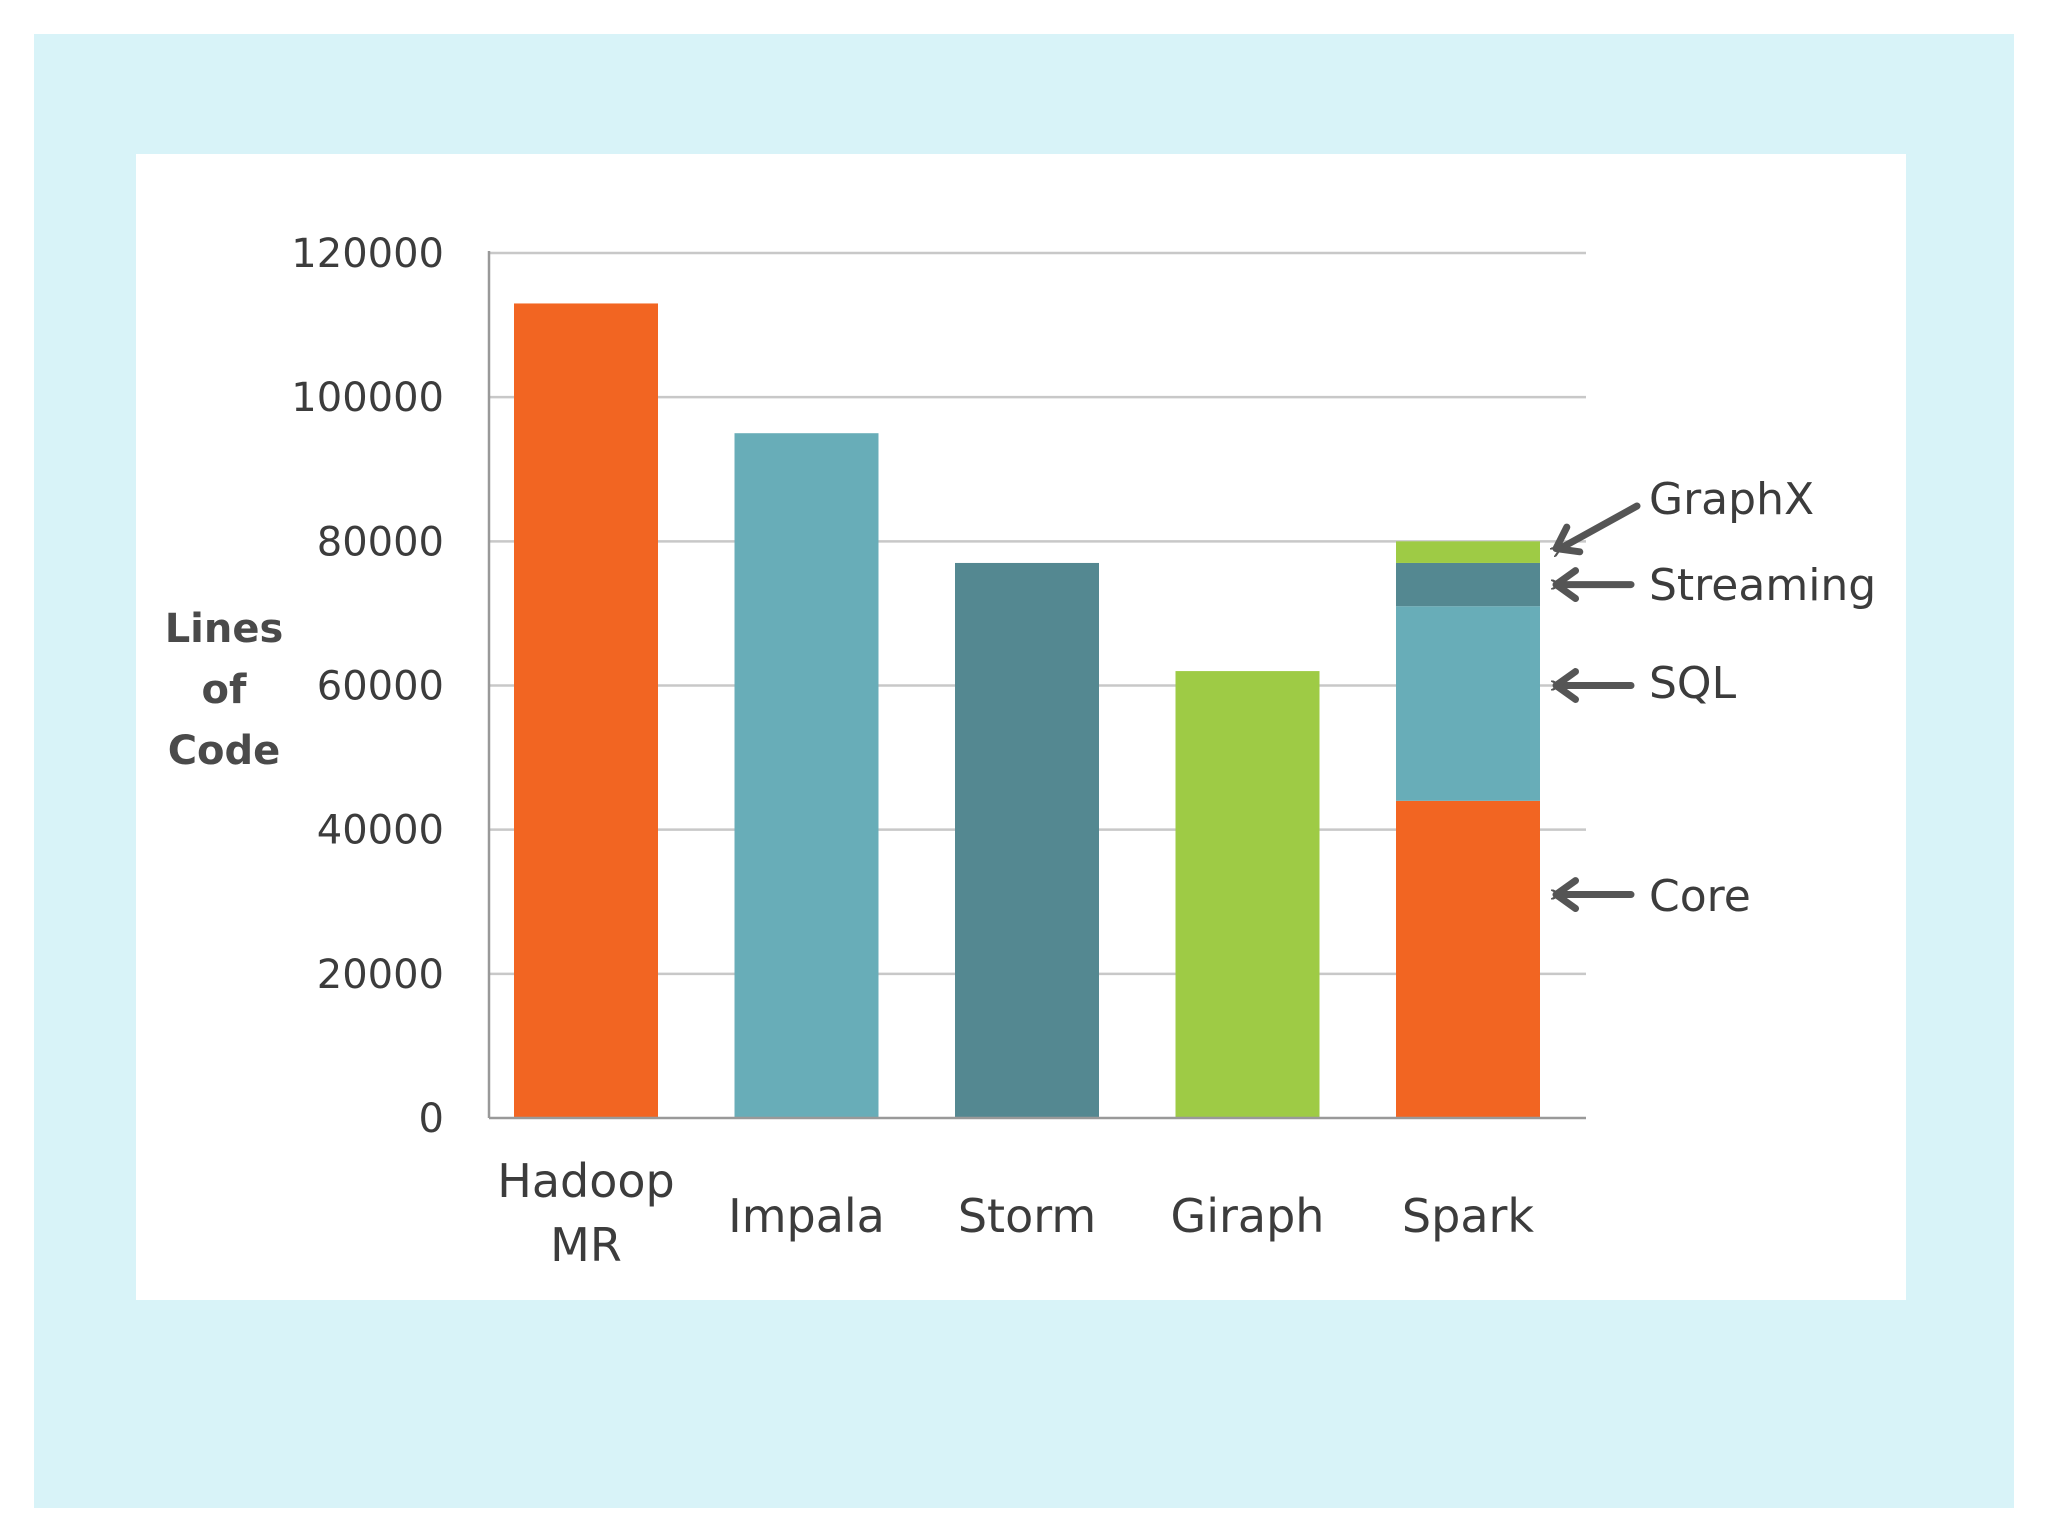 The height and width of the screenshot is (1536, 2048). I want to click on bar-4-segment-sql, so click(1468, 703).